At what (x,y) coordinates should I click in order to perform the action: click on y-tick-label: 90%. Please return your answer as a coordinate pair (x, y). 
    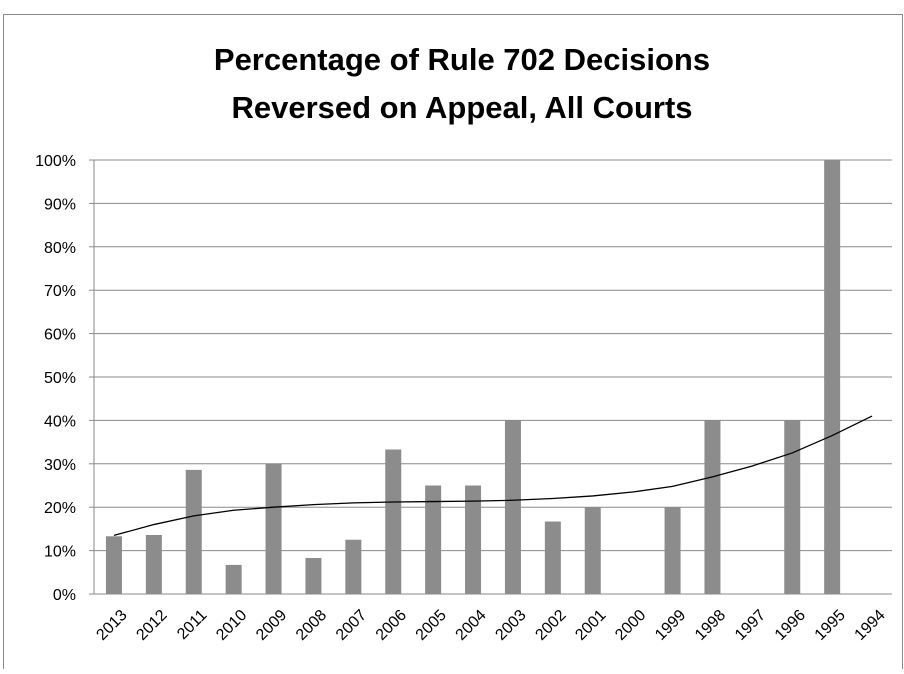
    Looking at the image, I should click on (60, 204).